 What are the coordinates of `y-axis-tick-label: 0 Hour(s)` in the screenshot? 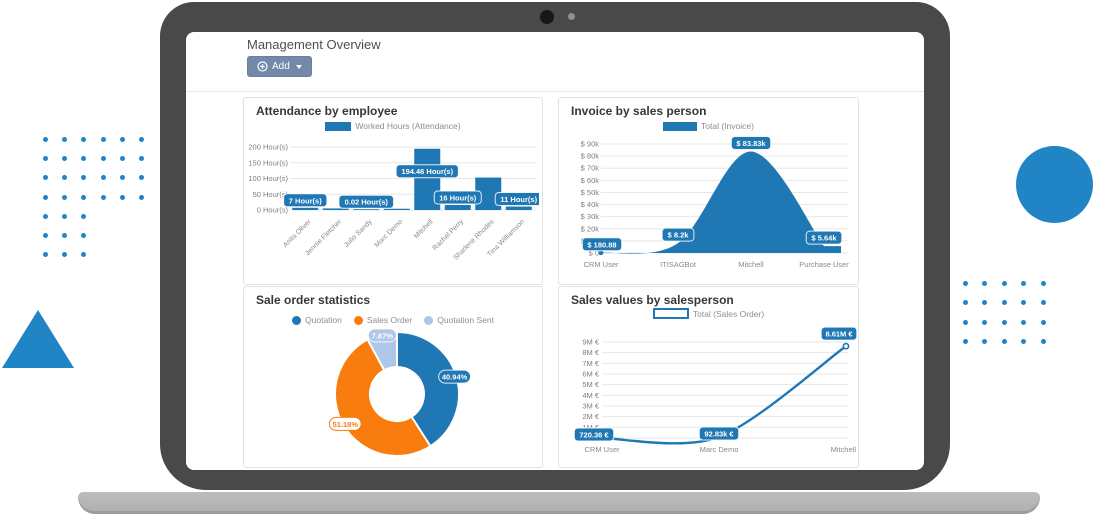 It's located at (273, 210).